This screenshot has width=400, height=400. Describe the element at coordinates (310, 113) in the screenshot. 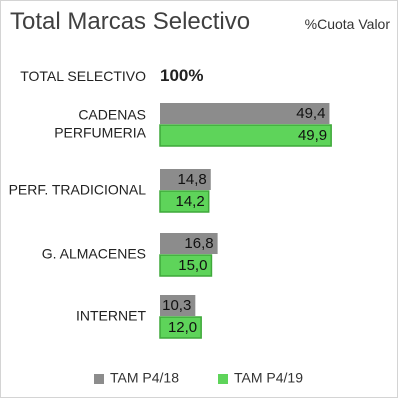

I see `data-label-tam-p4-18-cadenas-perfumeria: 49,4` at that location.